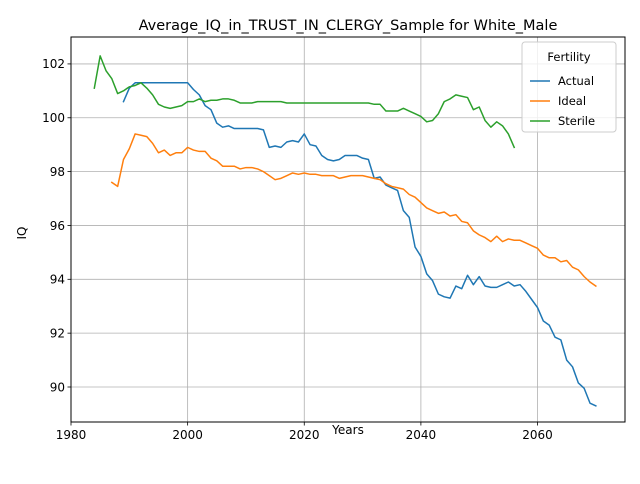 Image resolution: width=640 pixels, height=484 pixels. What do you see at coordinates (568, 57) in the screenshot?
I see `legend-title: Fertility` at bounding box center [568, 57].